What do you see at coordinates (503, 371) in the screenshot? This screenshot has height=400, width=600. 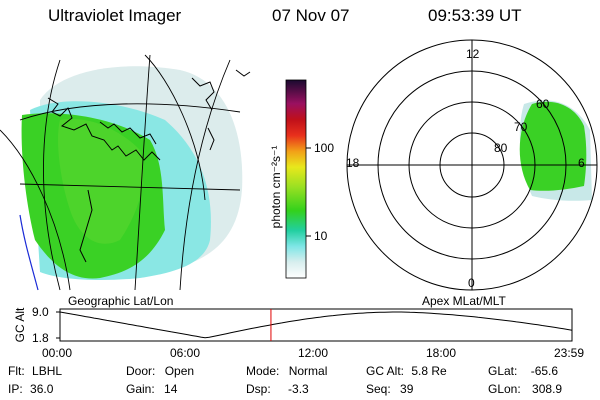 I see `glat-label: GLat:` at bounding box center [503, 371].